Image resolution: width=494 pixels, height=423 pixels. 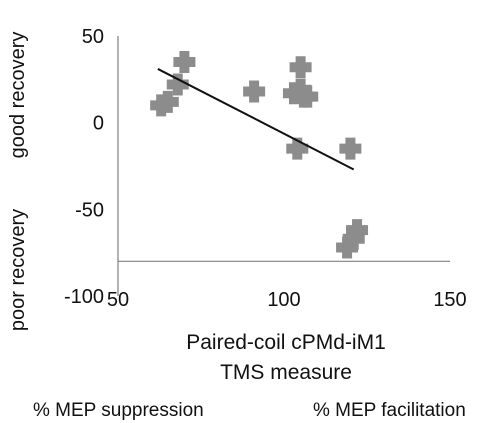 I want to click on note-mep-facilitation: % MEP facilitation, so click(x=389, y=410).